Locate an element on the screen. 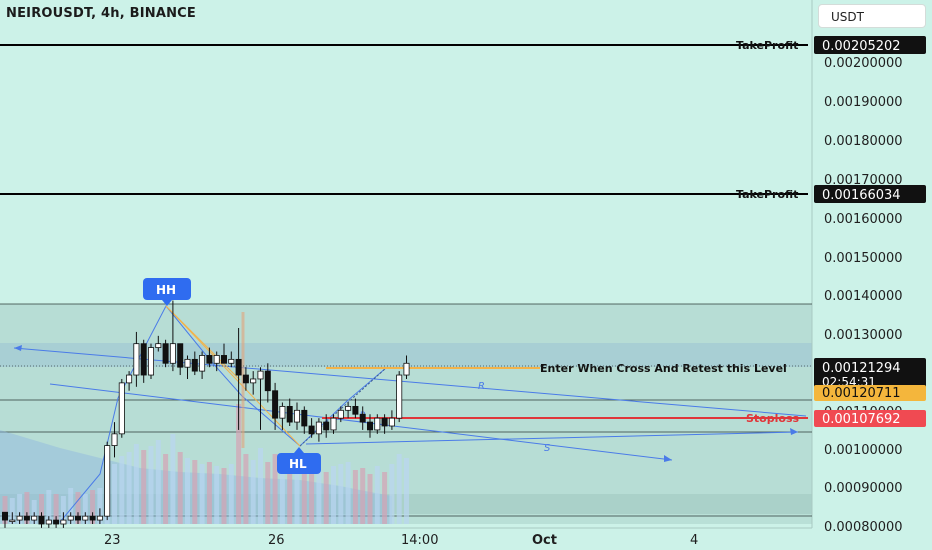 The image size is (932, 550). price-tick-label: 0.00190000 is located at coordinates (863, 102).